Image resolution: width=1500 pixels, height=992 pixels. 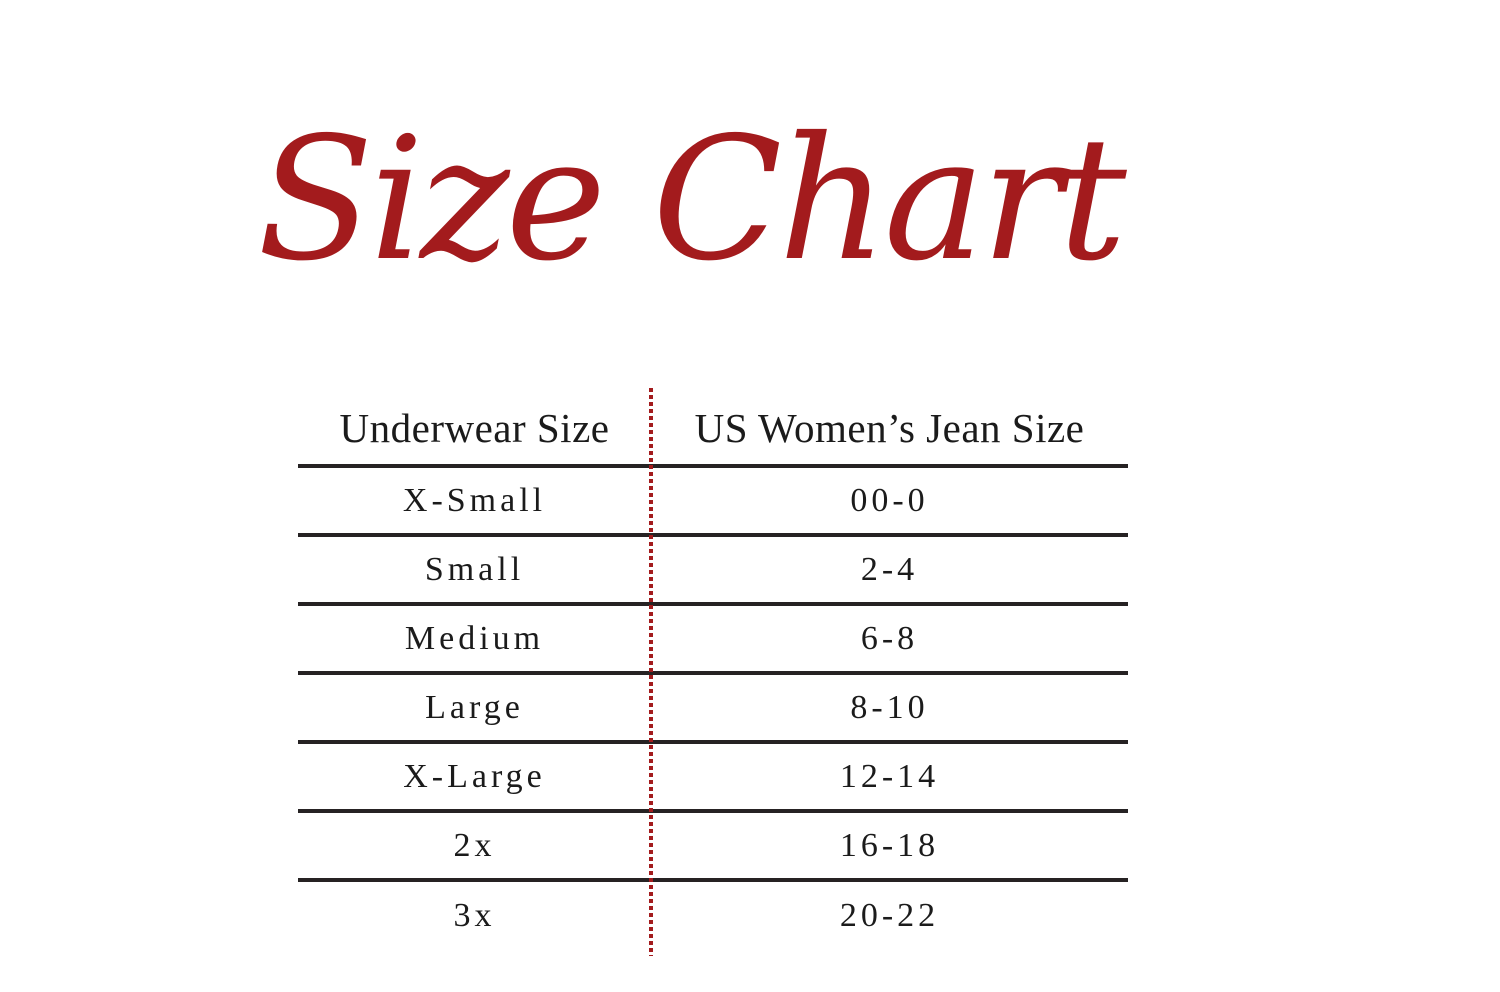 What do you see at coordinates (713, 502) in the screenshot?
I see `table-row: X-Small 00-0` at bounding box center [713, 502].